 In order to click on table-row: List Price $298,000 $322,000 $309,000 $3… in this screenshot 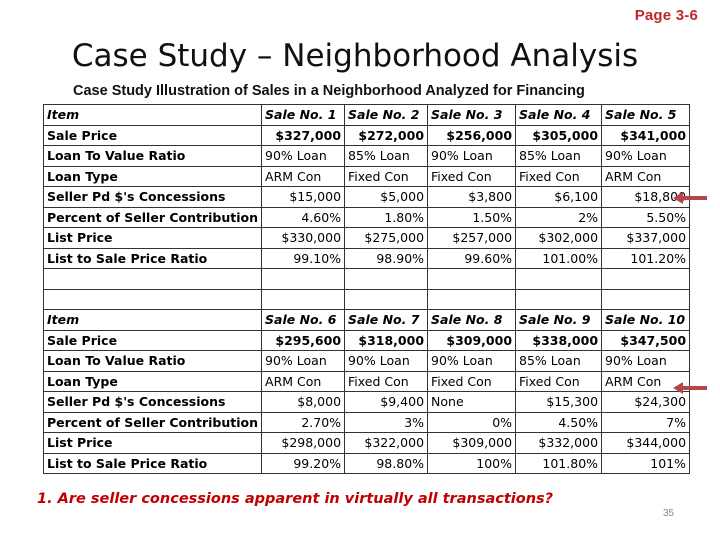, I will do `click(366, 443)`.